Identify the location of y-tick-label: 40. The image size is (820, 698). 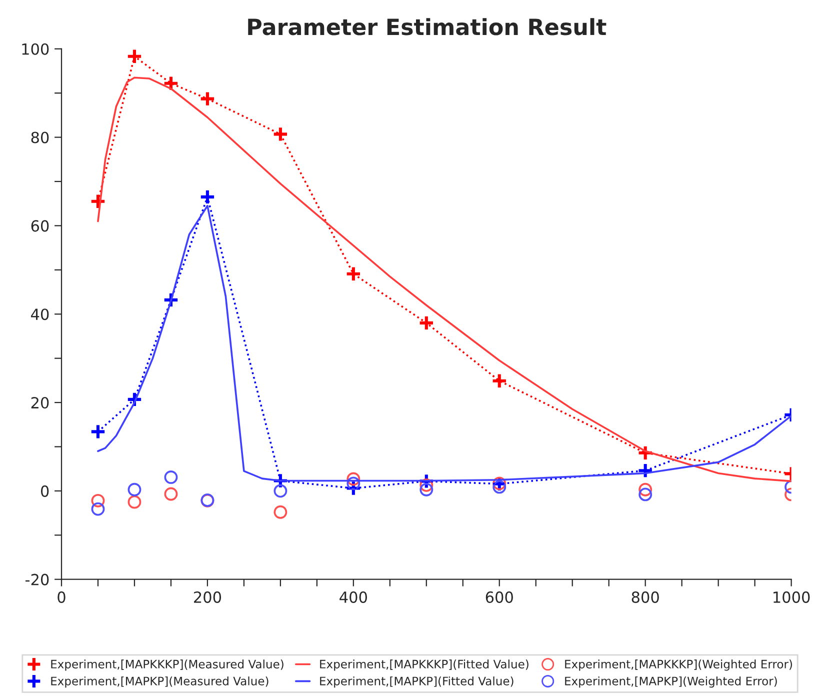
(40, 314).